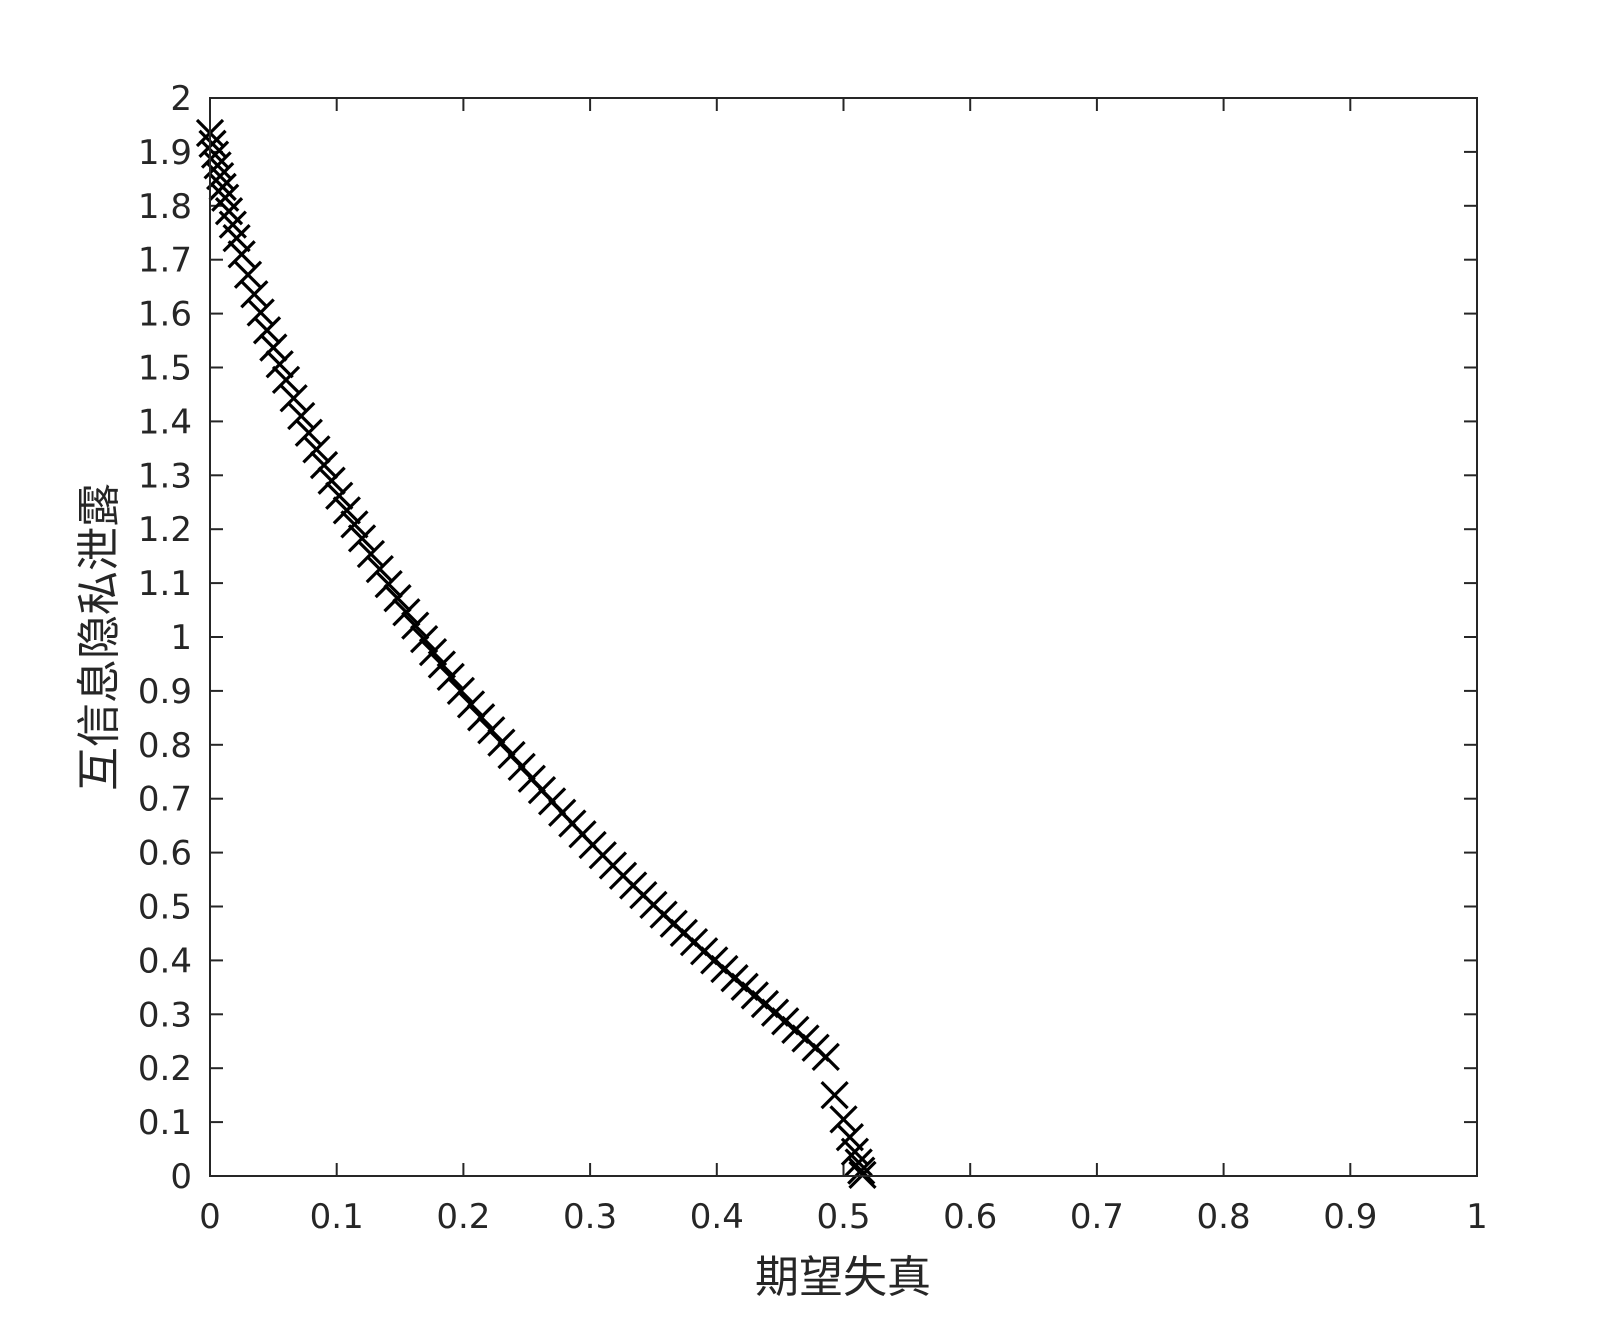 This screenshot has height=1319, width=1623. I want to click on y-tick-label: 1.3, so click(165, 476).